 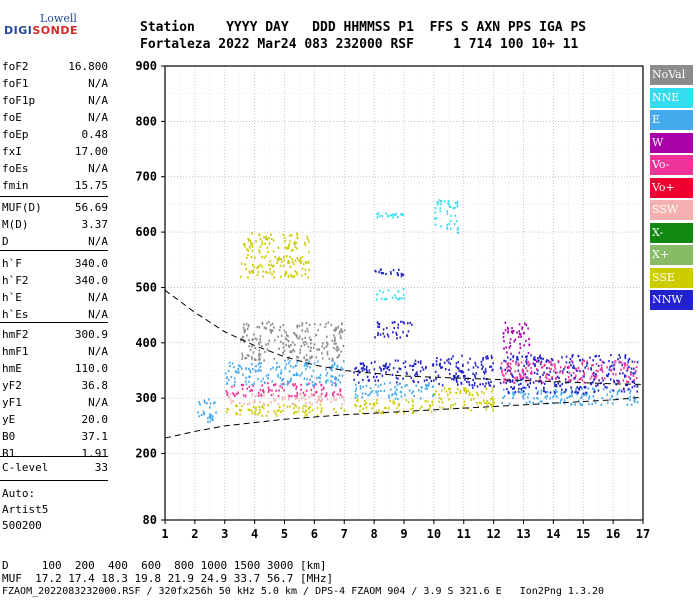 I want to click on param-row-13: h`E N/A, so click(x=55, y=300).